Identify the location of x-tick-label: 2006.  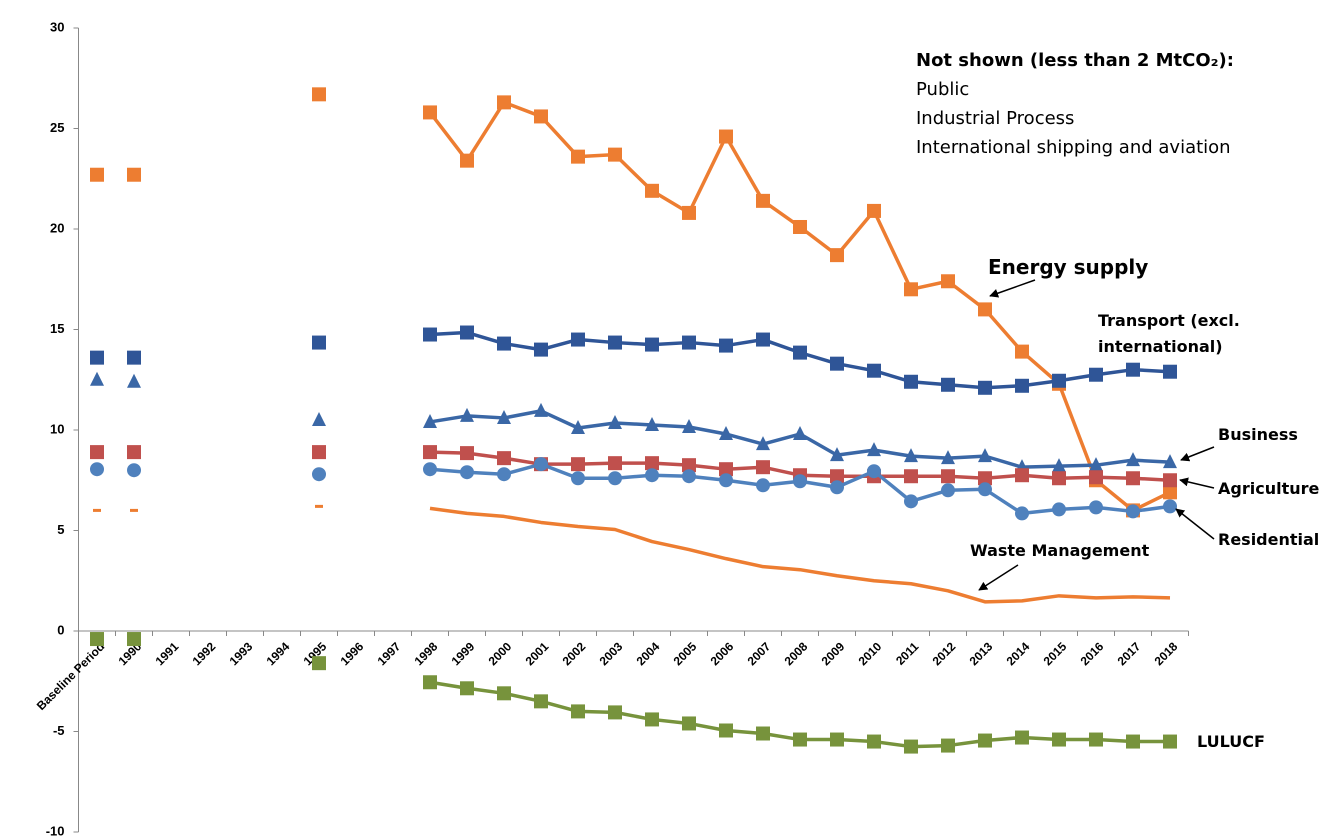
(722, 653).